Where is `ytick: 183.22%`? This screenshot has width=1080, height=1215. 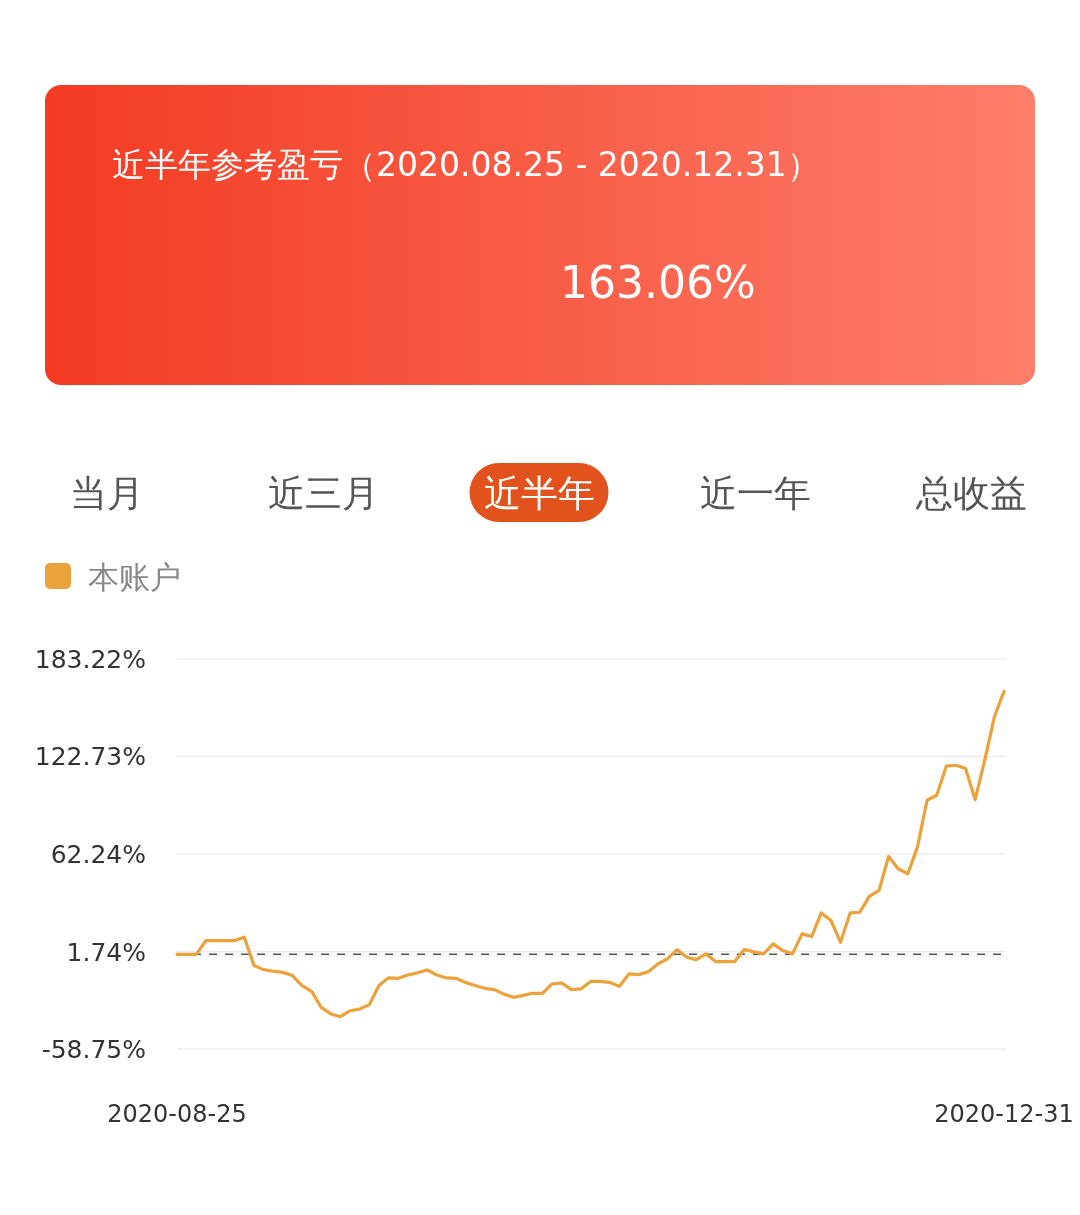
ytick: 183.22% is located at coordinates (90, 659).